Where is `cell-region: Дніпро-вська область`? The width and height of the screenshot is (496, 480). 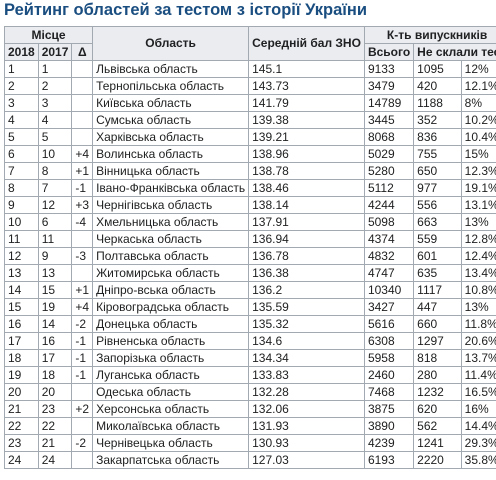 cell-region: Дніпро-вська область is located at coordinates (171, 290).